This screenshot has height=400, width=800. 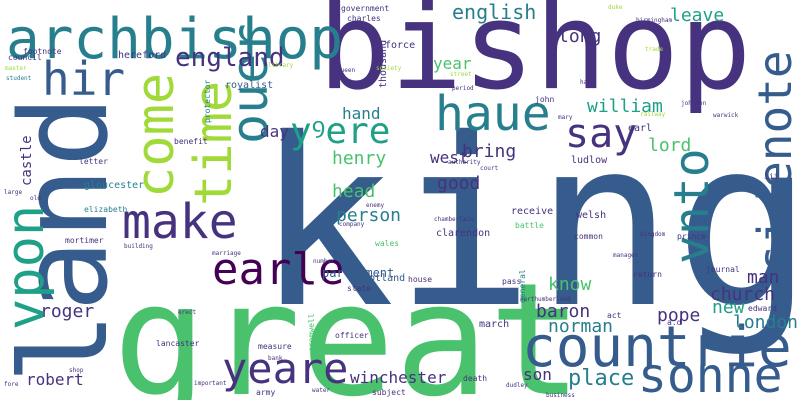 What do you see at coordinates (463, 88) in the screenshot?
I see `cloud-word-period: period` at bounding box center [463, 88].